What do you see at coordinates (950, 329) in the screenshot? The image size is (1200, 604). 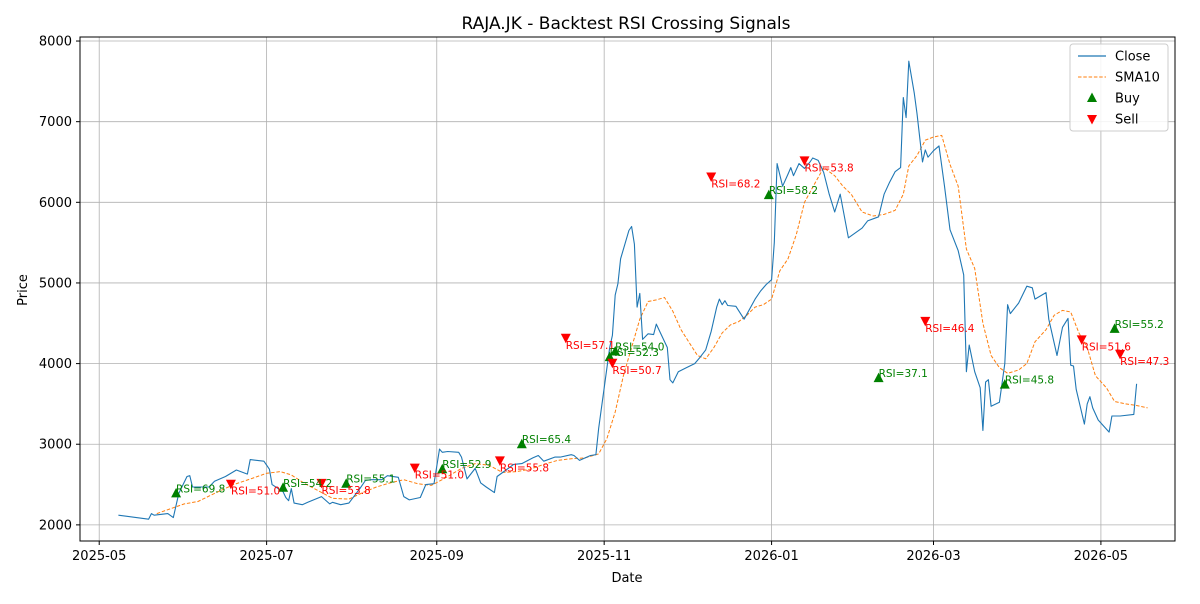 I see `sell-rsi-label: RSI=46.4` at bounding box center [950, 329].